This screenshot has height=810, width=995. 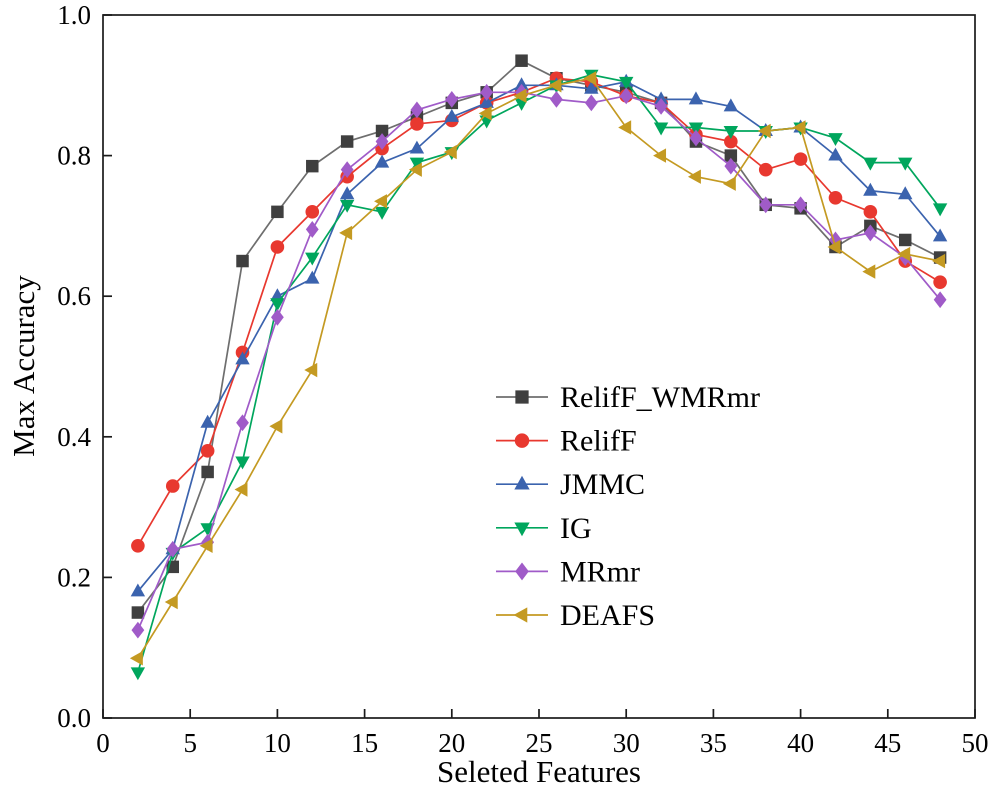 I want to click on y-axis: 0.0 0.2 0.4 0.6 0.8 1.0, so click(x=84, y=366).